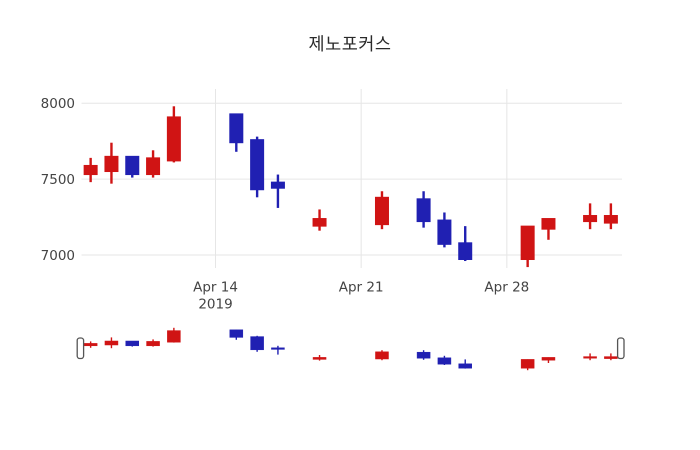 The image size is (700, 450). I want to click on rangeslider-track, so click(350, 349).